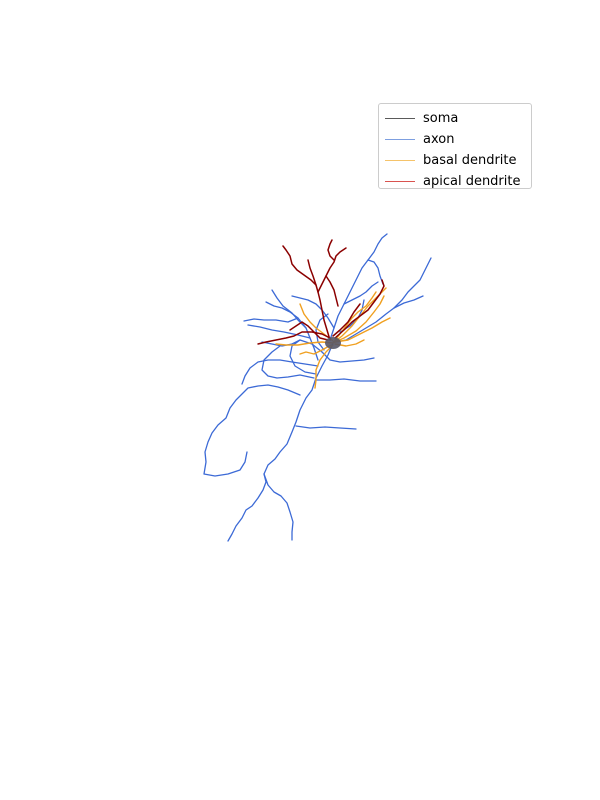 The image size is (600, 800). Describe the element at coordinates (400, 118) in the screenshot. I see `legend-swatch-soma` at that location.